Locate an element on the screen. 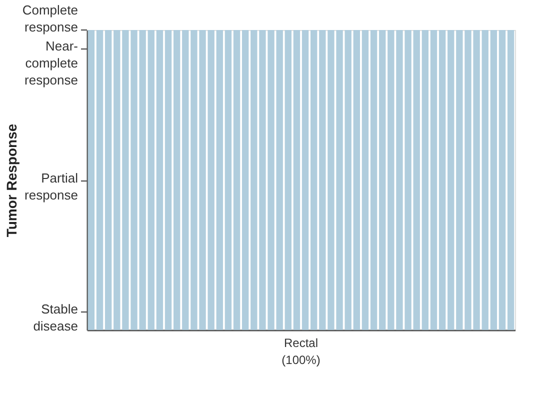  text: Near- complete response is located at coordinates (51, 63).